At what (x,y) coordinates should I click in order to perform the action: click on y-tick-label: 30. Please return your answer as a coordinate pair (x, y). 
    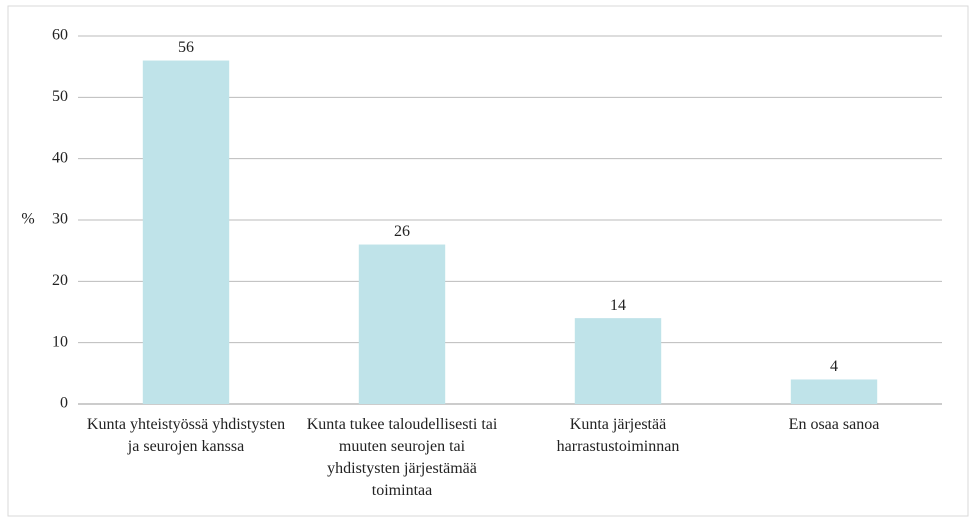
    Looking at the image, I should click on (60, 219).